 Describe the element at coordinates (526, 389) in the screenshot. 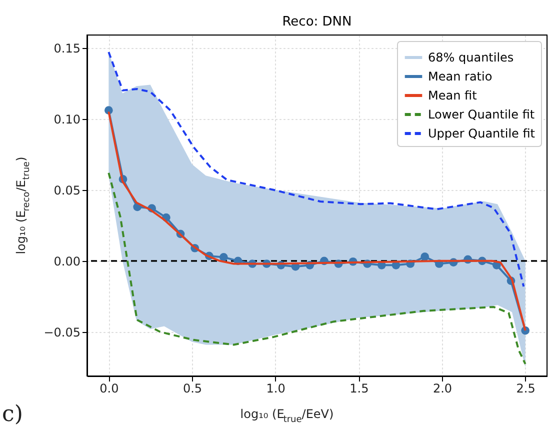

I see `x-tick-label: 2.5` at that location.